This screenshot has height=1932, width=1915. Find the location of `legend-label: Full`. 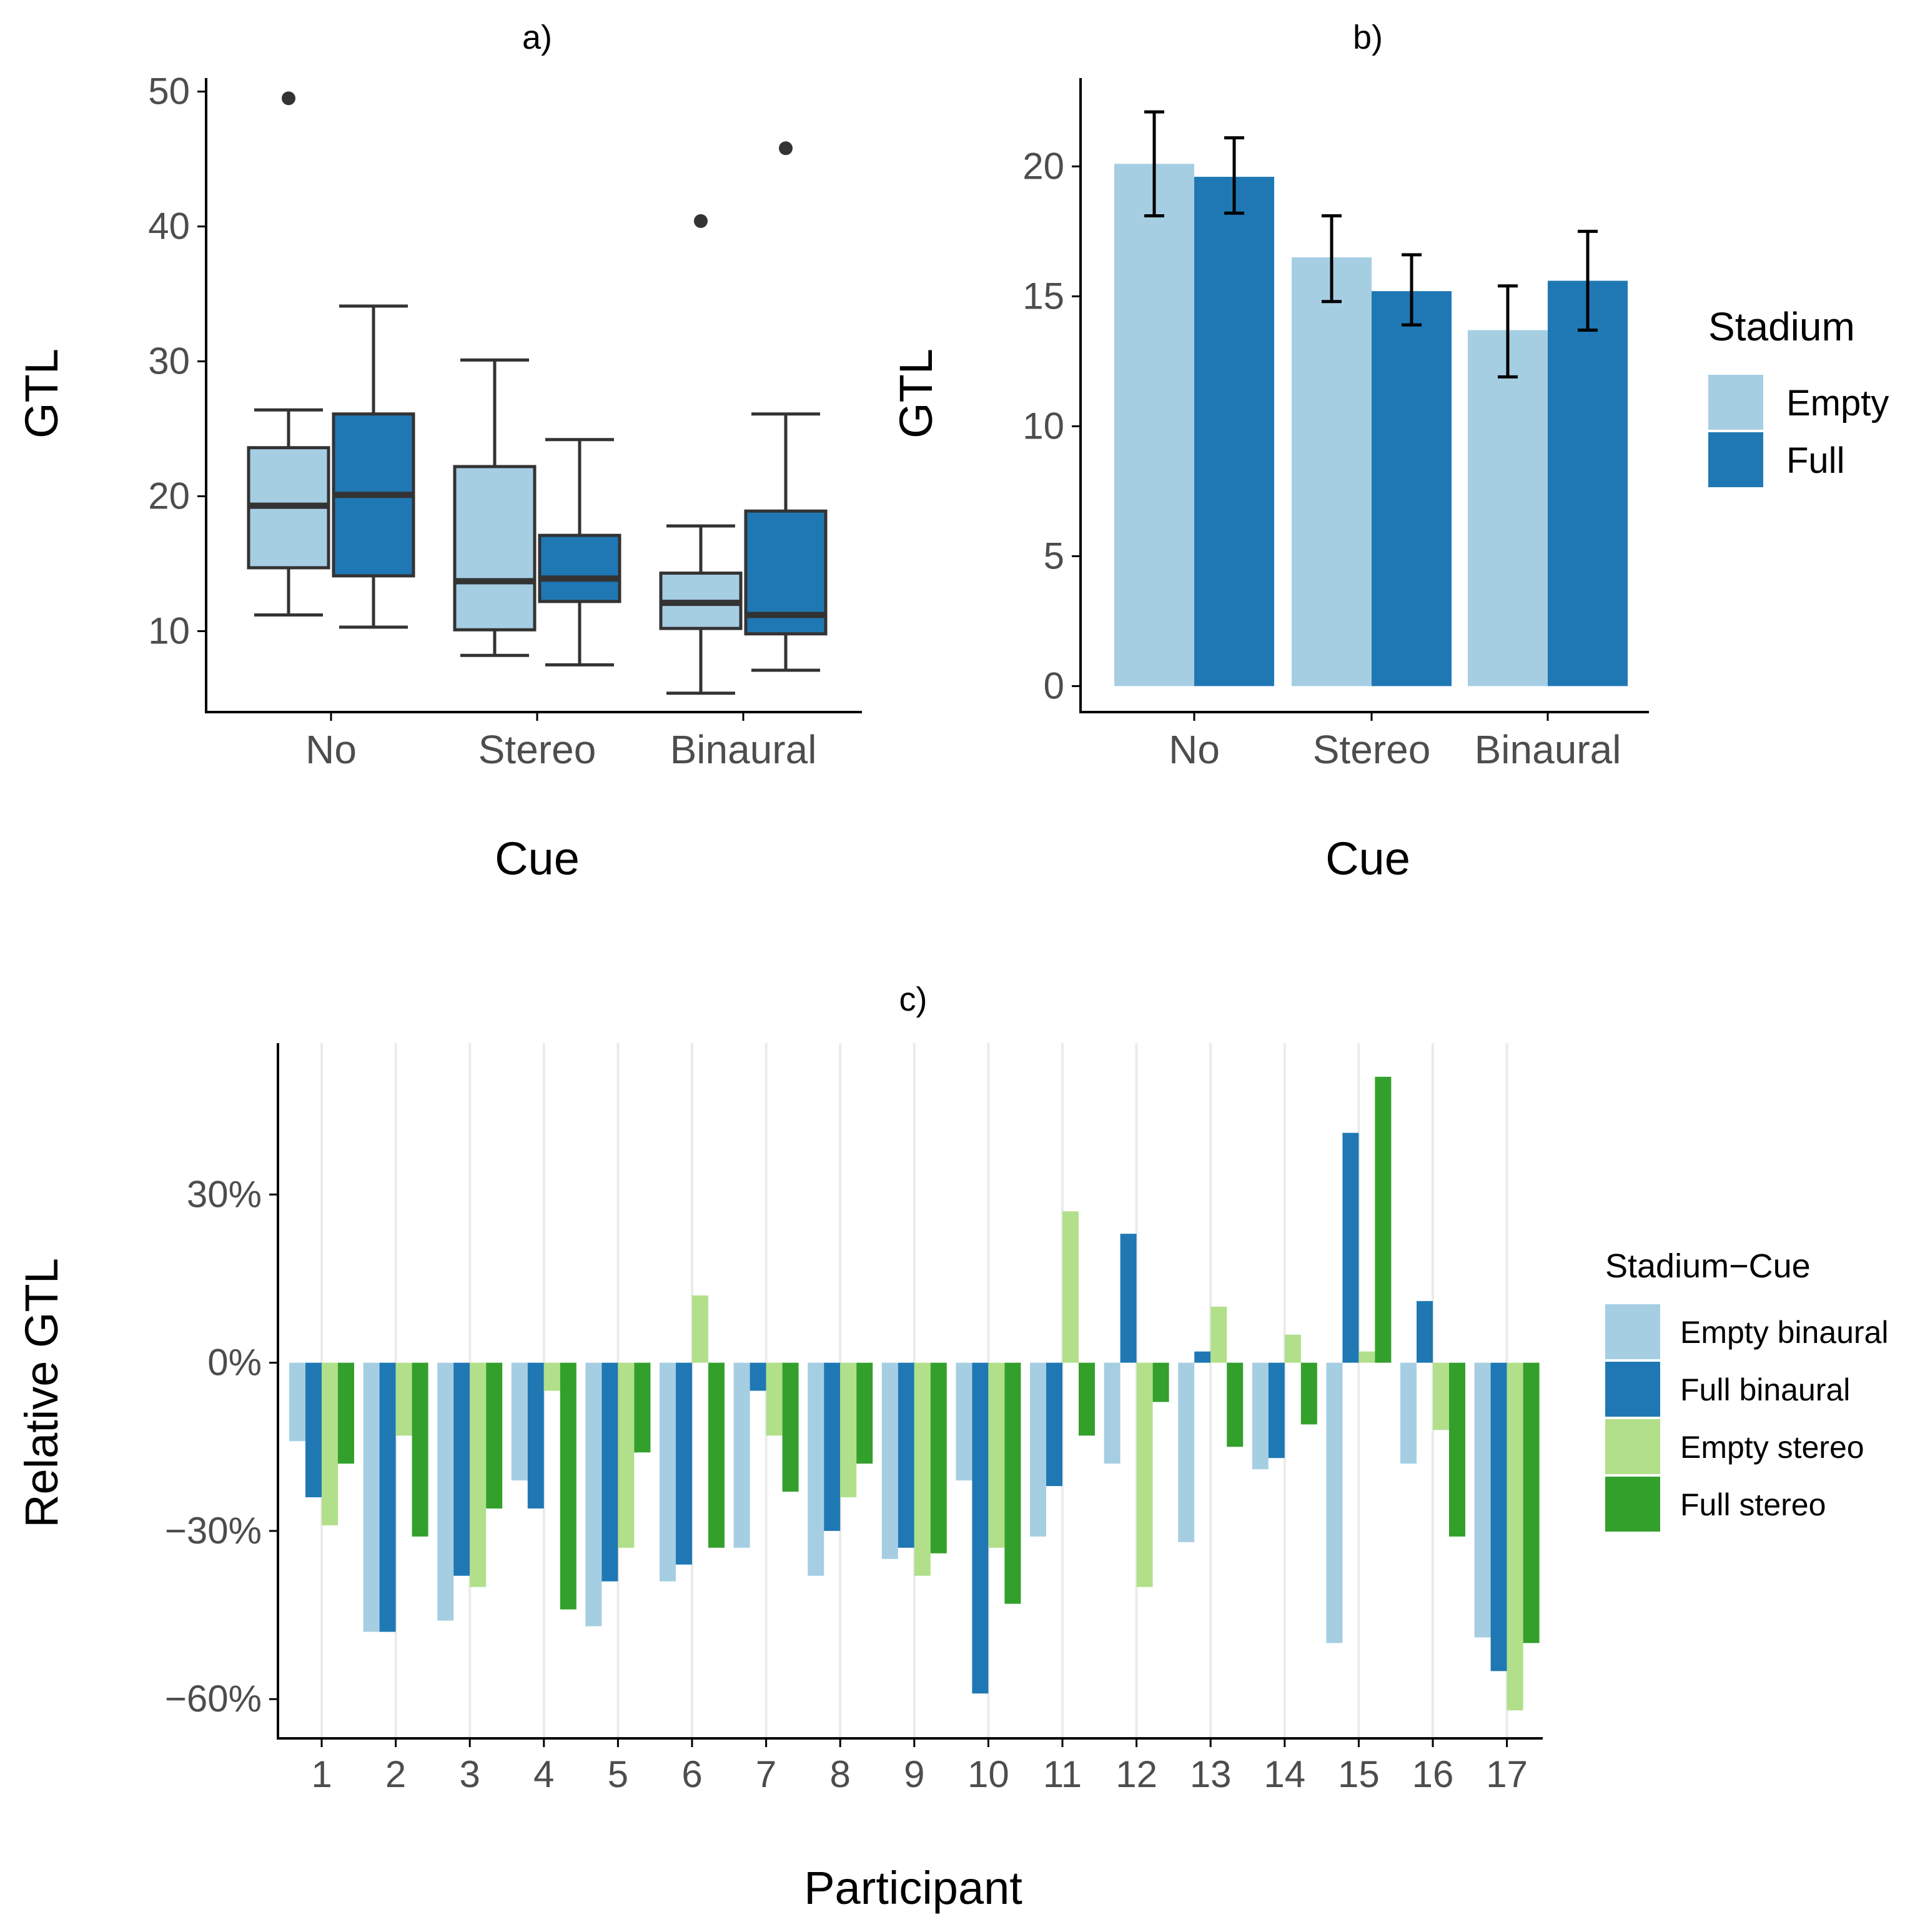

legend-label: Full is located at coordinates (1815, 460).